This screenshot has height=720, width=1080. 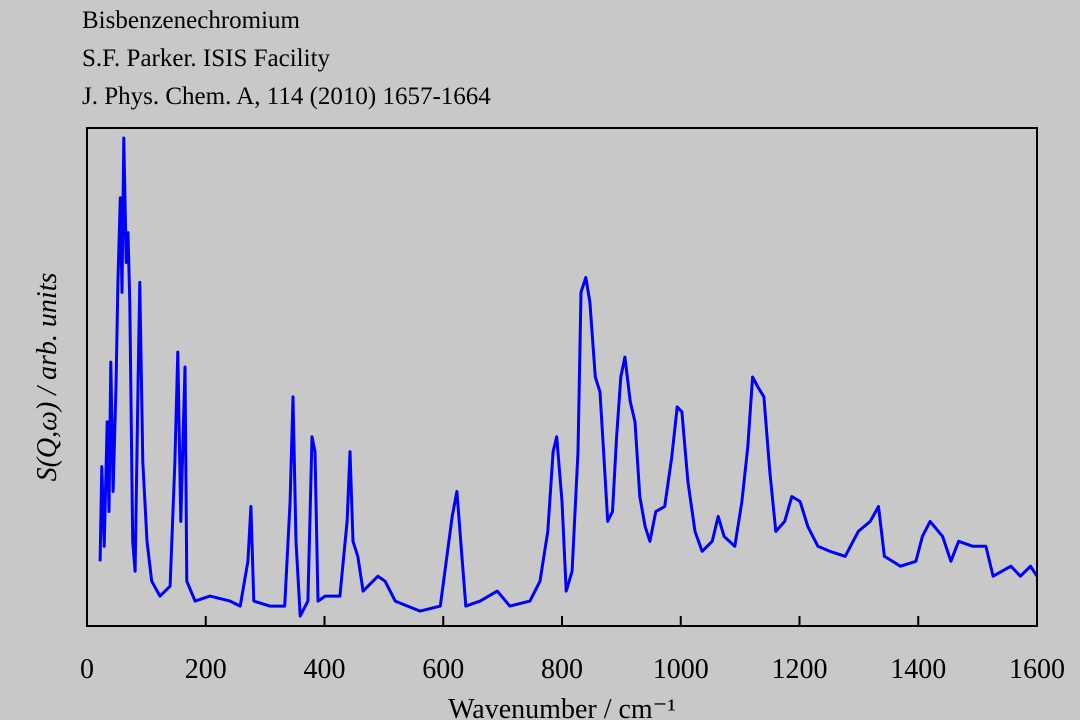 I want to click on title-line: J. Phys. Chem. A, 114 (2010) 1657-1664, so click(x=286, y=96).